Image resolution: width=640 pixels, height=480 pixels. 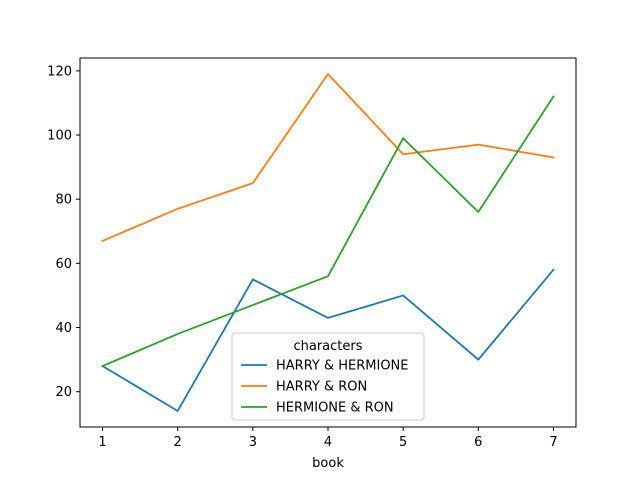 What do you see at coordinates (253, 442) in the screenshot?
I see `x-tick-label: 3` at bounding box center [253, 442].